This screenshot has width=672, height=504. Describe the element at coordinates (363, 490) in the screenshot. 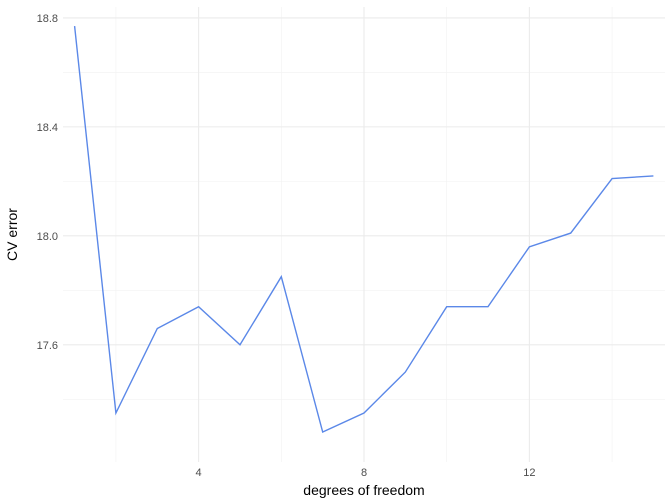

I see `x-axis-title: degrees of freedom` at that location.